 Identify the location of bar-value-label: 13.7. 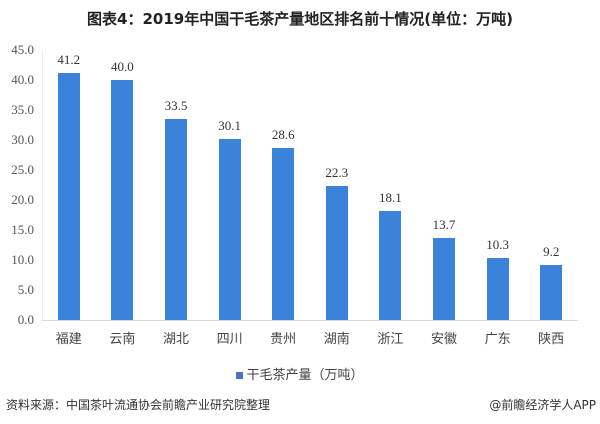
(444, 224).